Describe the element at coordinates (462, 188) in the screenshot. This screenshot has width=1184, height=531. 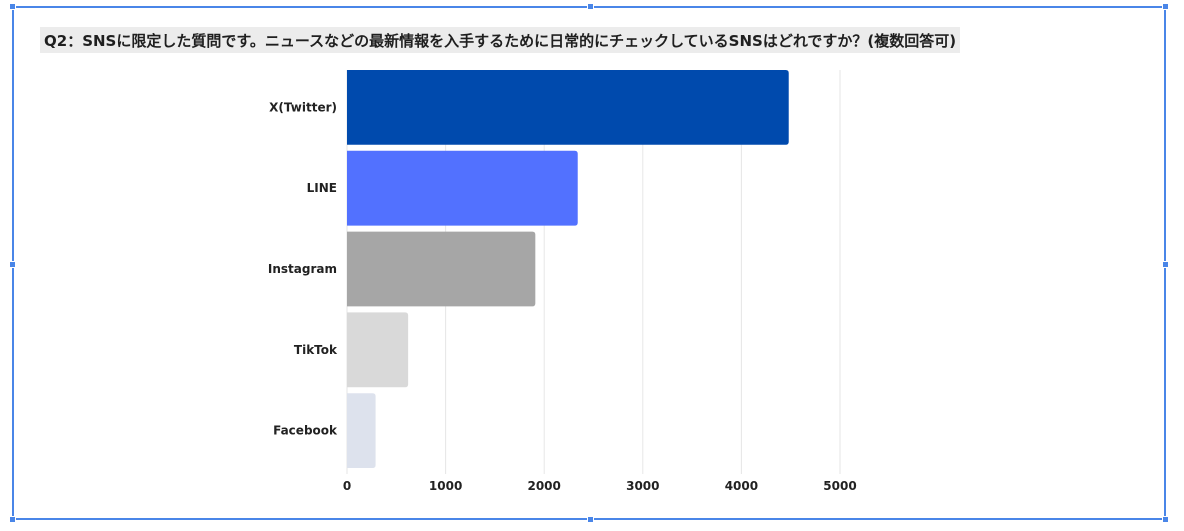
I see `bar-line` at that location.